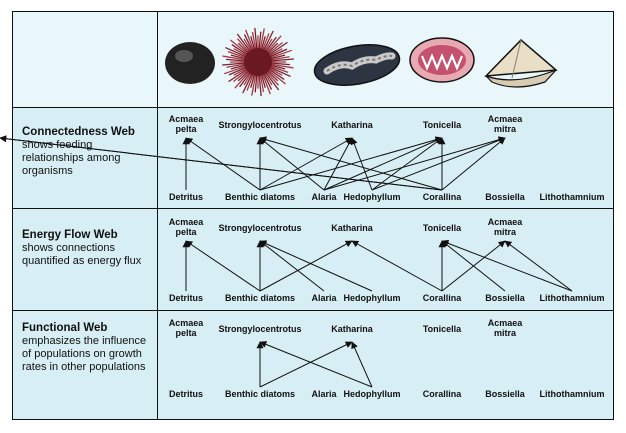 Image resolution: width=626 pixels, height=433 pixels. I want to click on row-title: Functional Web, so click(65, 328).